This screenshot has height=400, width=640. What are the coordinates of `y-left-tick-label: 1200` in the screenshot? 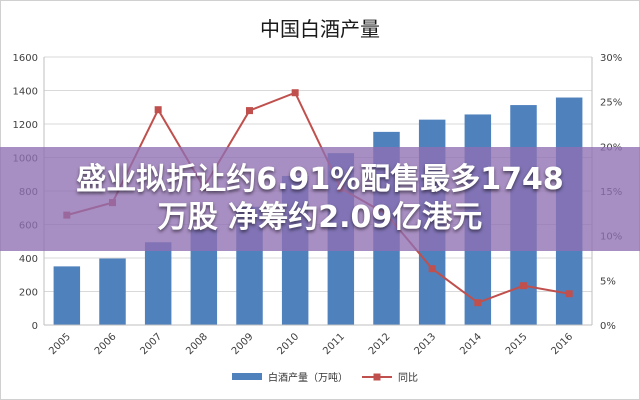 It's located at (25, 125).